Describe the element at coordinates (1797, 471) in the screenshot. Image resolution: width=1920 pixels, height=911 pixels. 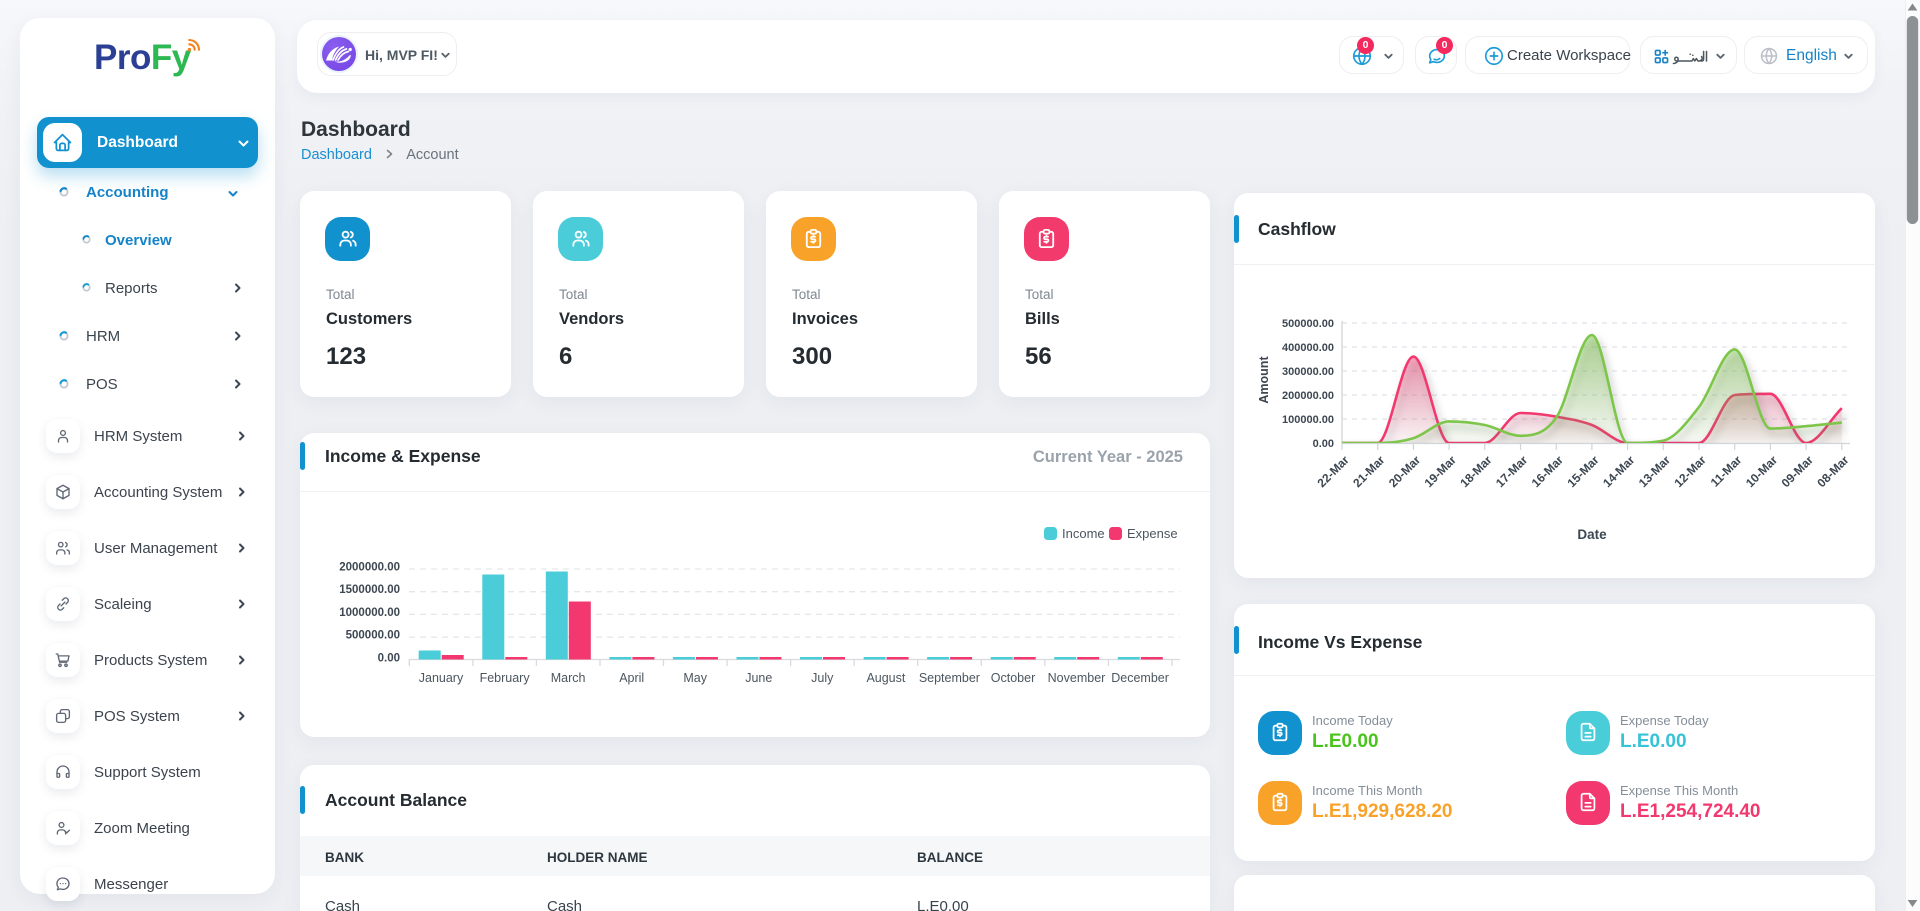
I see `svg-text: 09-Mar` at that location.